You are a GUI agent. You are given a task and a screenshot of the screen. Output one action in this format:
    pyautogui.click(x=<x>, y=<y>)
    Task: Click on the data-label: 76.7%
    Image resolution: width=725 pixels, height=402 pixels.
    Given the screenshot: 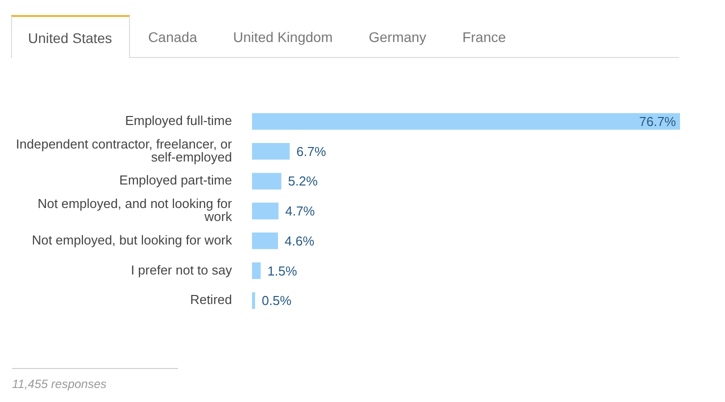 What is the action you would take?
    pyautogui.click(x=657, y=122)
    